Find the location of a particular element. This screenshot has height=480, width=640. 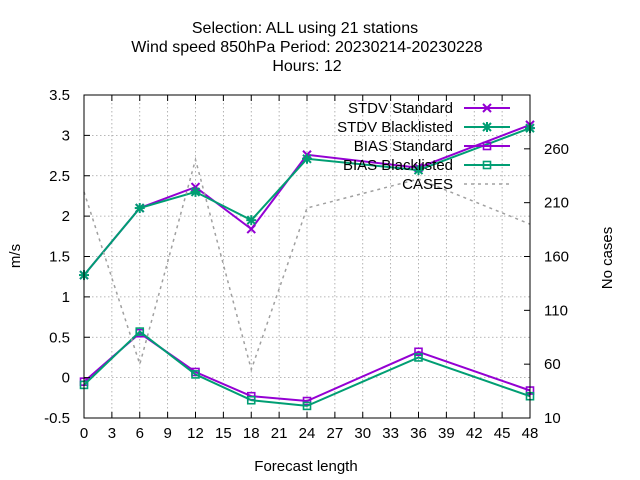

series-line-bias-blacklisted is located at coordinates (307, 368).